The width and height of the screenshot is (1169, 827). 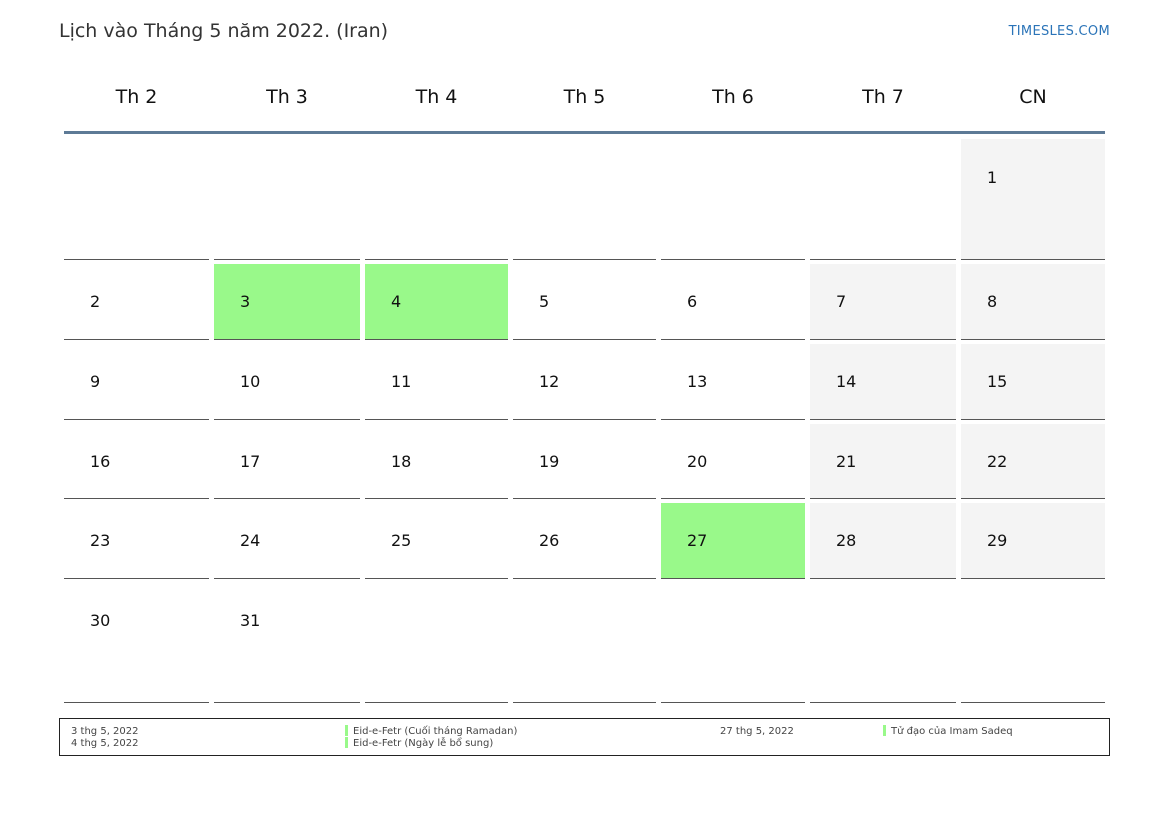 What do you see at coordinates (136, 97) in the screenshot?
I see `weekday-label: Th 2` at bounding box center [136, 97].